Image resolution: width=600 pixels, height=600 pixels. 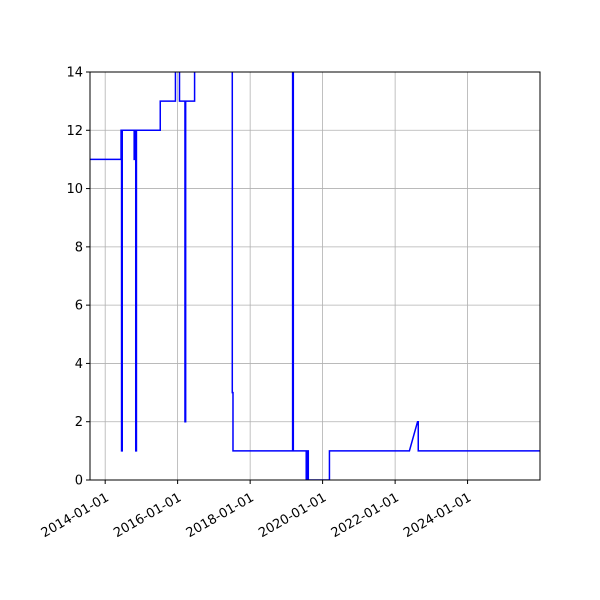 I want to click on y-tick-label: 12, so click(x=74, y=131).